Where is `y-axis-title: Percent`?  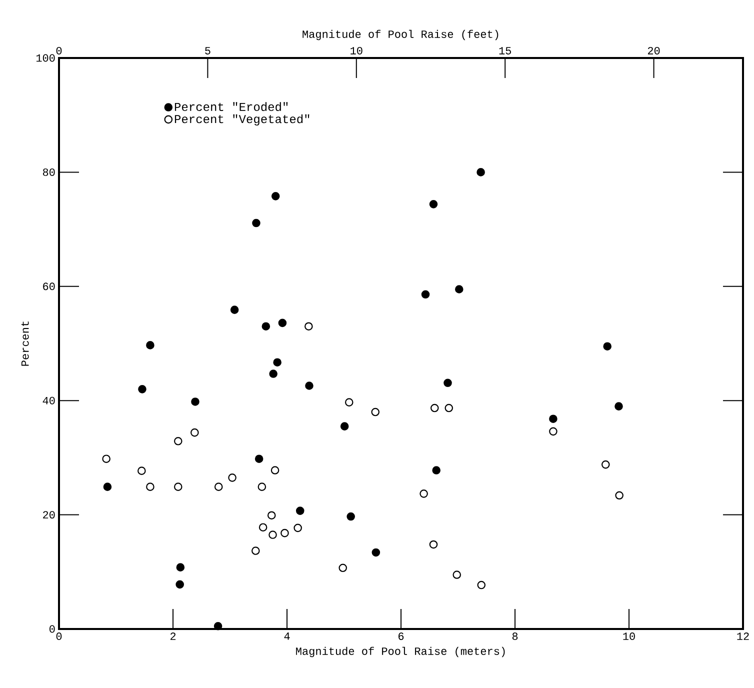 y-axis-title: Percent is located at coordinates (25, 344).